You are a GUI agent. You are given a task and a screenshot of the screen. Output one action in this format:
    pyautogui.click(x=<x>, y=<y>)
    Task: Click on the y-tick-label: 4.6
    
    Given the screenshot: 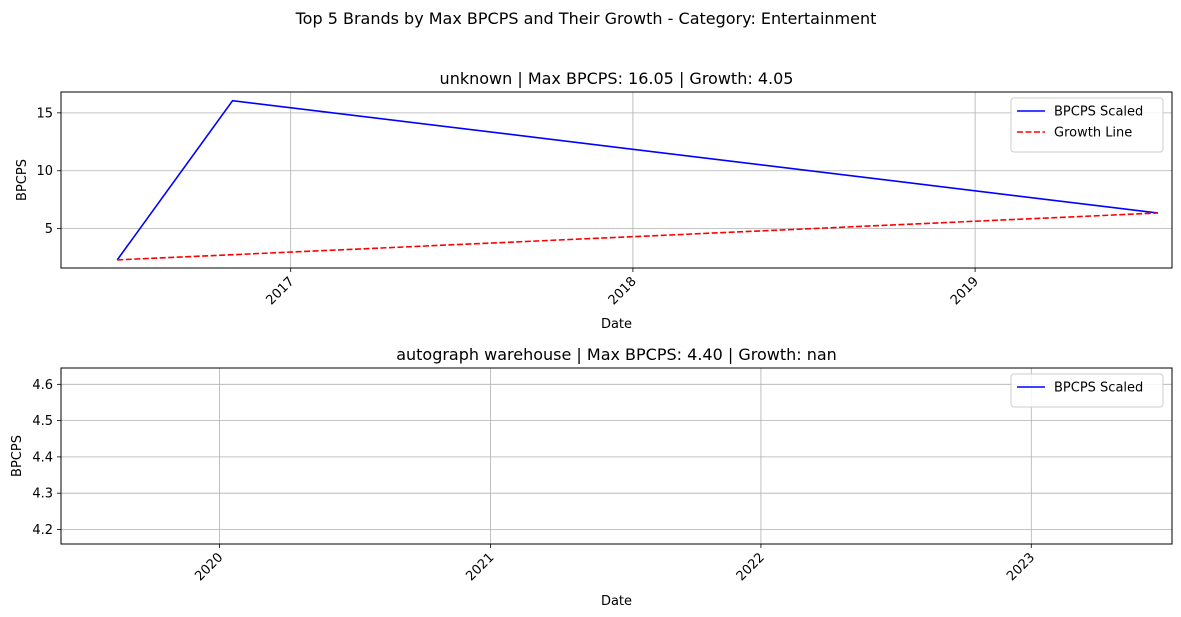 What is the action you would take?
    pyautogui.click(x=42, y=385)
    